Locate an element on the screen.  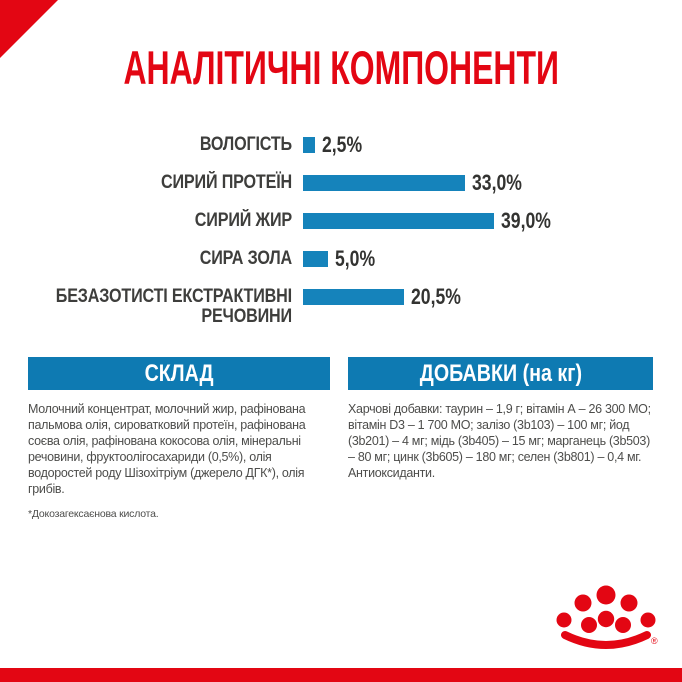
chart-row: БЕЗАЗОТИСТІ ЕКСТРАКТИВНІ РЕЧОВИНИ 20,5% is located at coordinates (341, 305).